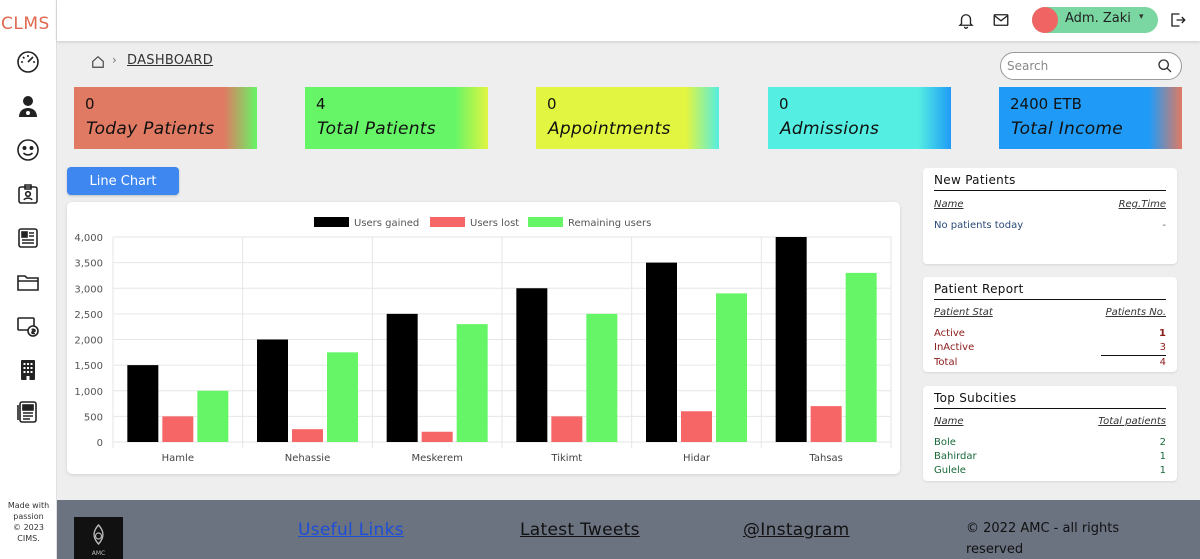  Describe the element at coordinates (627, 118) in the screenshot. I see `stat-card-appointments: 0 Appointments` at that location.